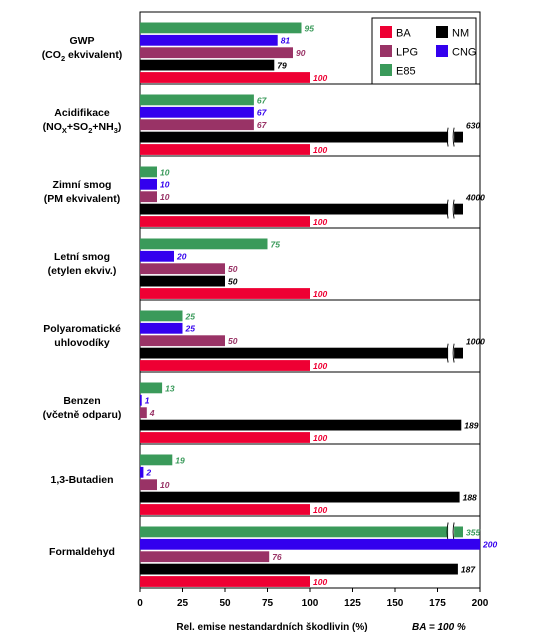 The width and height of the screenshot is (539, 634). What do you see at coordinates (81, 41) in the screenshot?
I see `category-label: GWP` at bounding box center [81, 41].